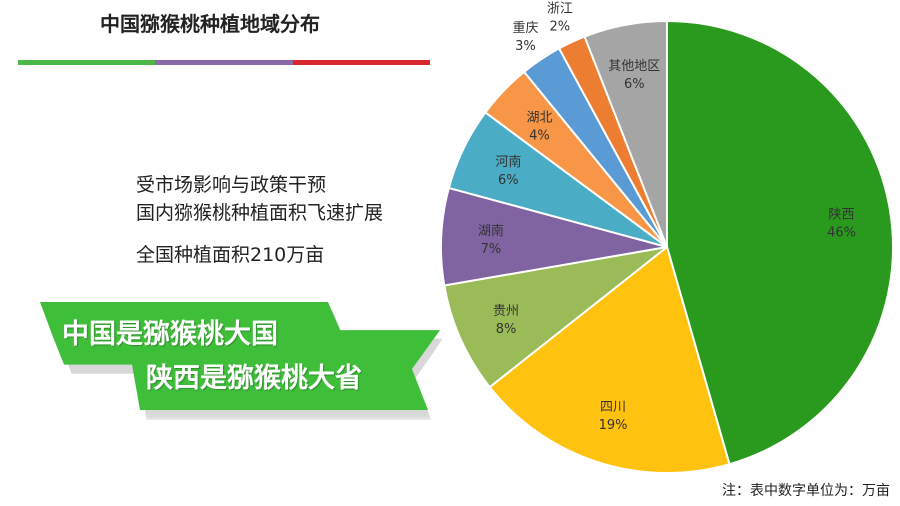 The width and height of the screenshot is (900, 506). I want to click on slice-value-6: 4%, so click(539, 135).